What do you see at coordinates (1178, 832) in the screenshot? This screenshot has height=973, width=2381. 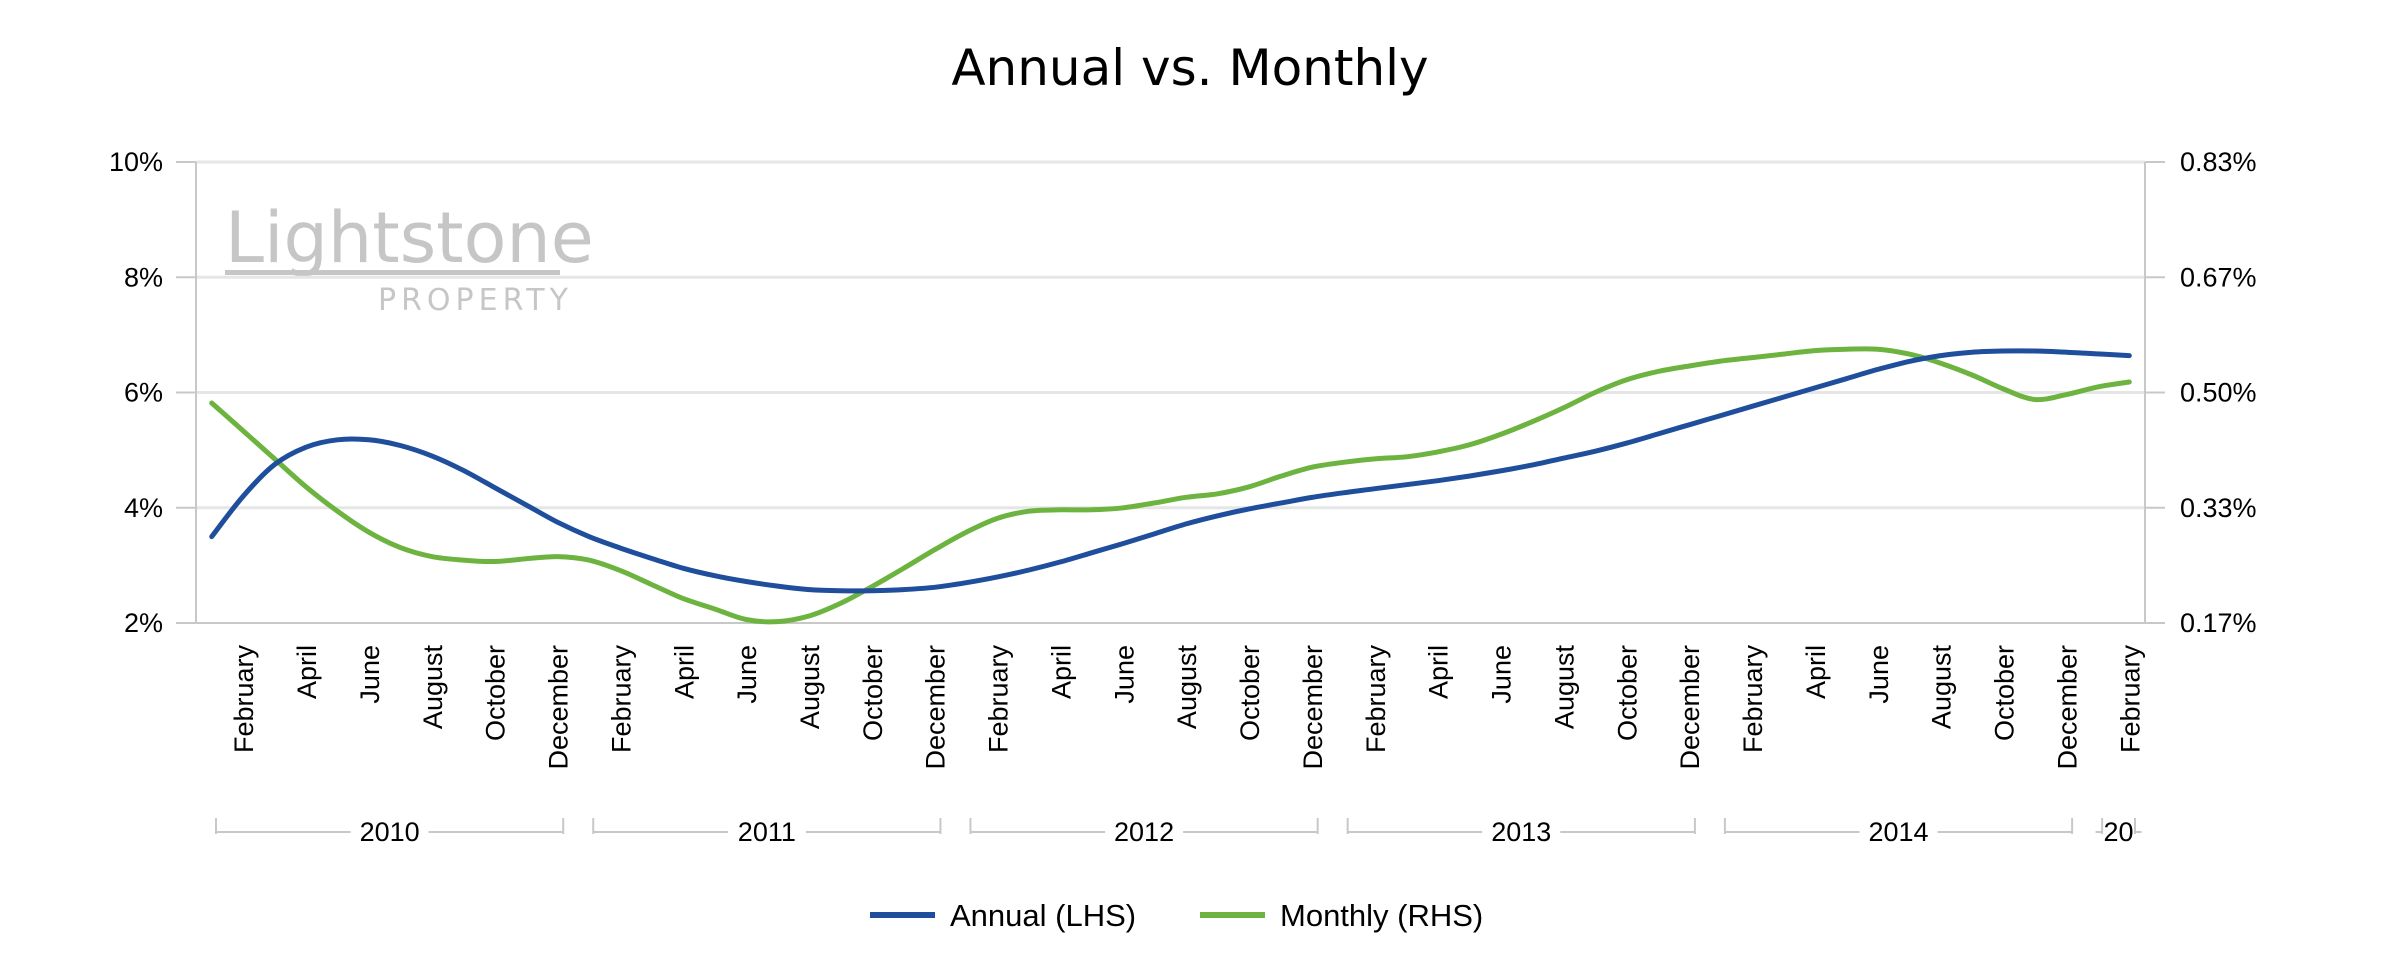 I see `x-axis-year-labels: 2010 2011 2012 2013 2014 20` at bounding box center [1178, 832].